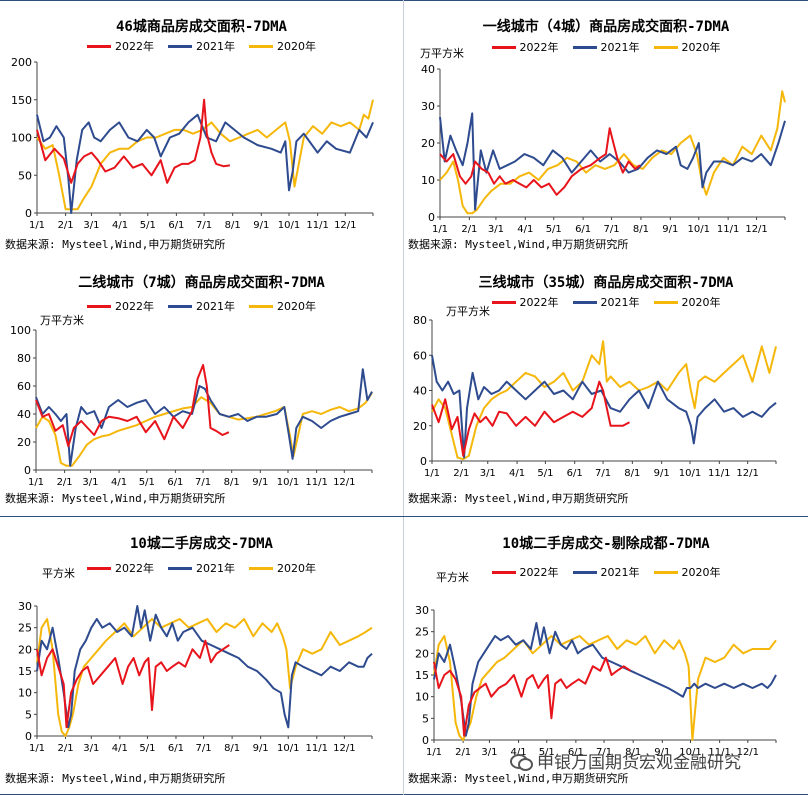 This screenshot has height=795, width=808. What do you see at coordinates (420, 426) in the screenshot?
I see `y-tick-label: 20` at bounding box center [420, 426].